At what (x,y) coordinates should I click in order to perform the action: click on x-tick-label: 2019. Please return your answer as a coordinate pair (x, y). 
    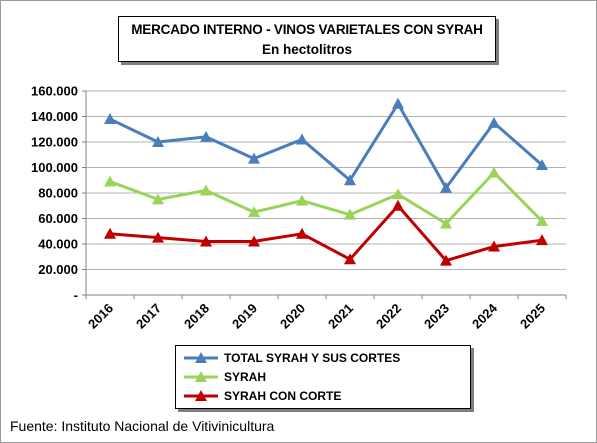
    Looking at the image, I should click on (244, 316).